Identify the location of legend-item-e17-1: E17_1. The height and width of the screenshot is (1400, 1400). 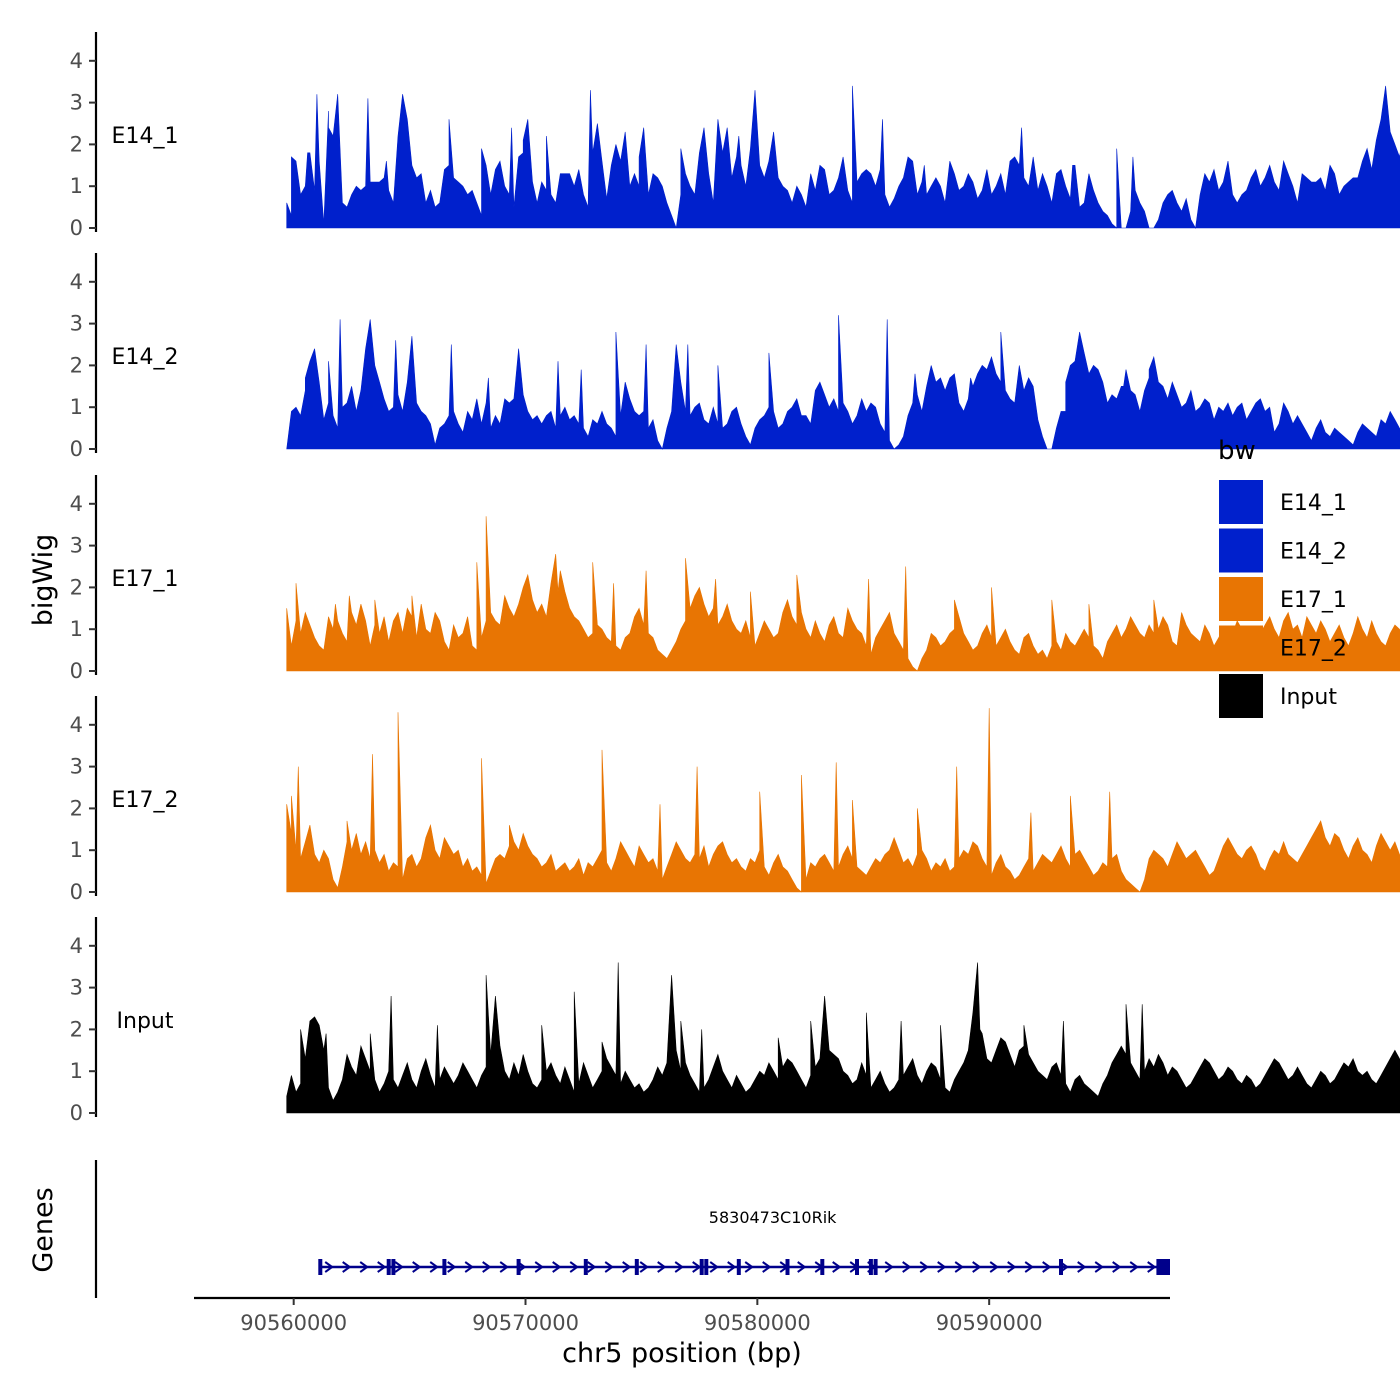
(1283, 599).